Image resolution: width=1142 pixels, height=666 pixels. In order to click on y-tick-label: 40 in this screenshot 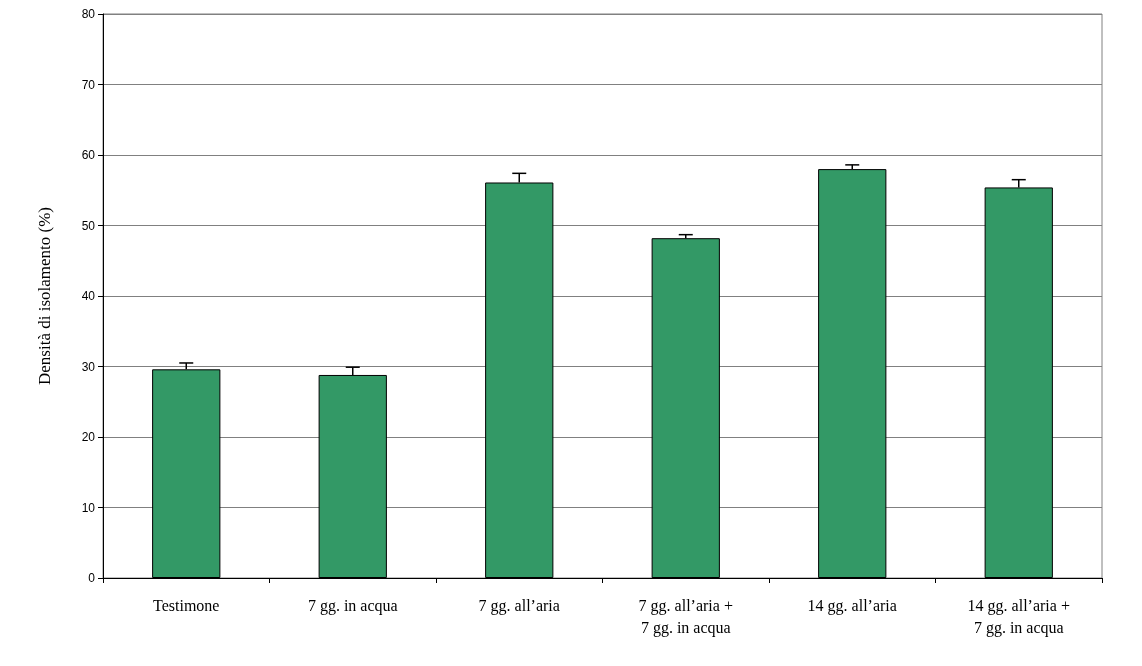, I will do `click(88, 296)`.